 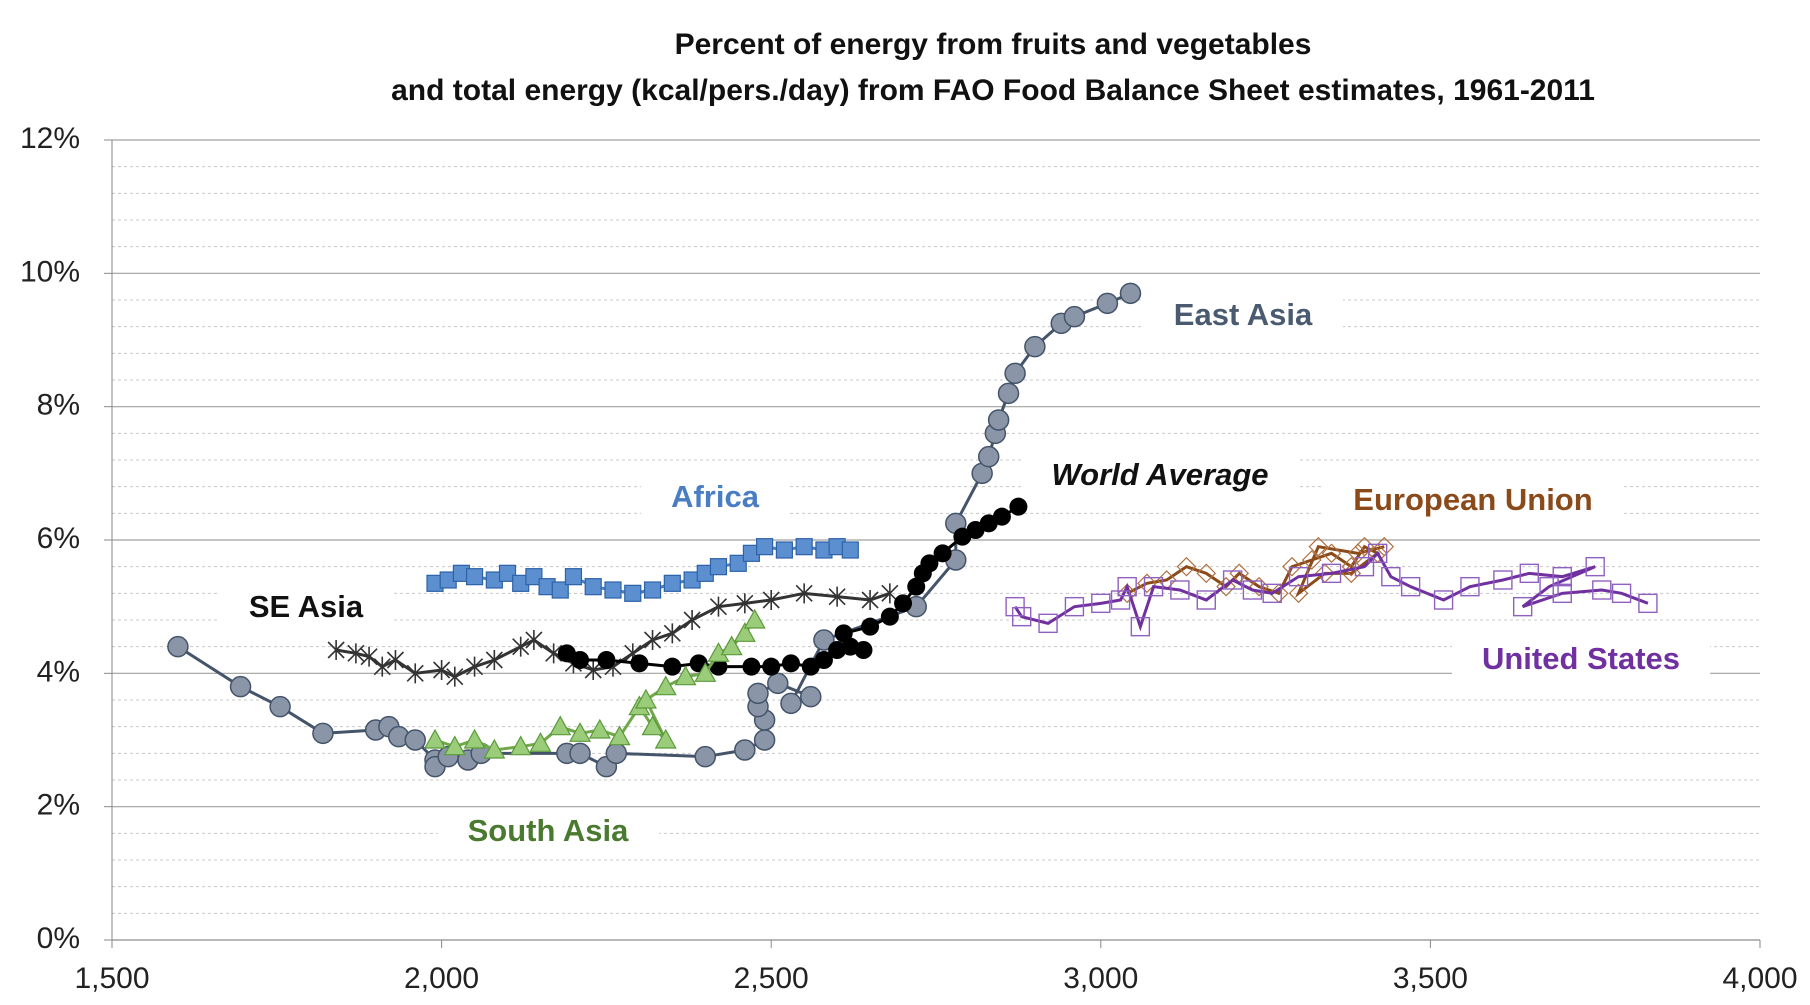 I want to click on x-tick-label: 3,000, so click(x=1100, y=978).